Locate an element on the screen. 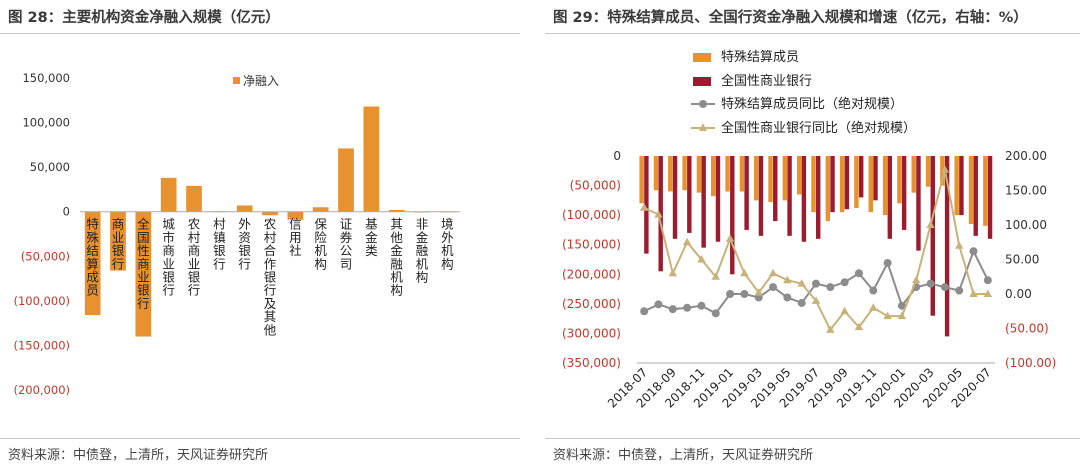 The height and width of the screenshot is (469, 1080). y-right-tick-label: 200.00 is located at coordinates (1026, 156).